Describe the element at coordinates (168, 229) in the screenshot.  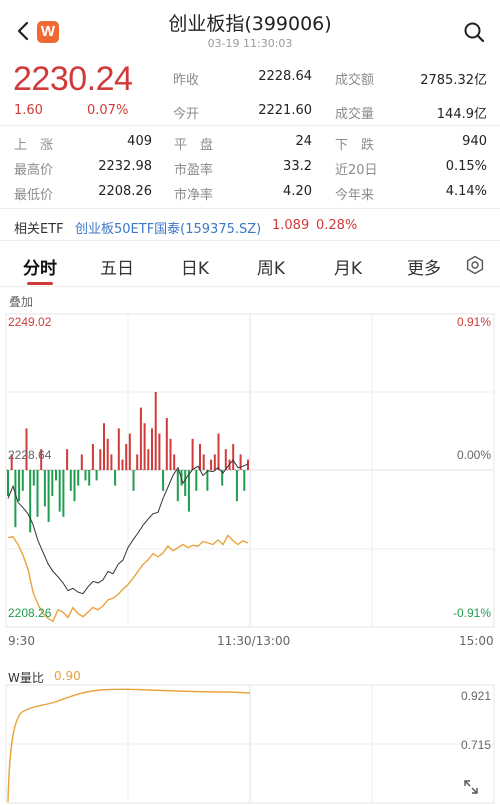
I see `related-etf-link: 创业板50ETF国泰(159375.SZ)` at that location.